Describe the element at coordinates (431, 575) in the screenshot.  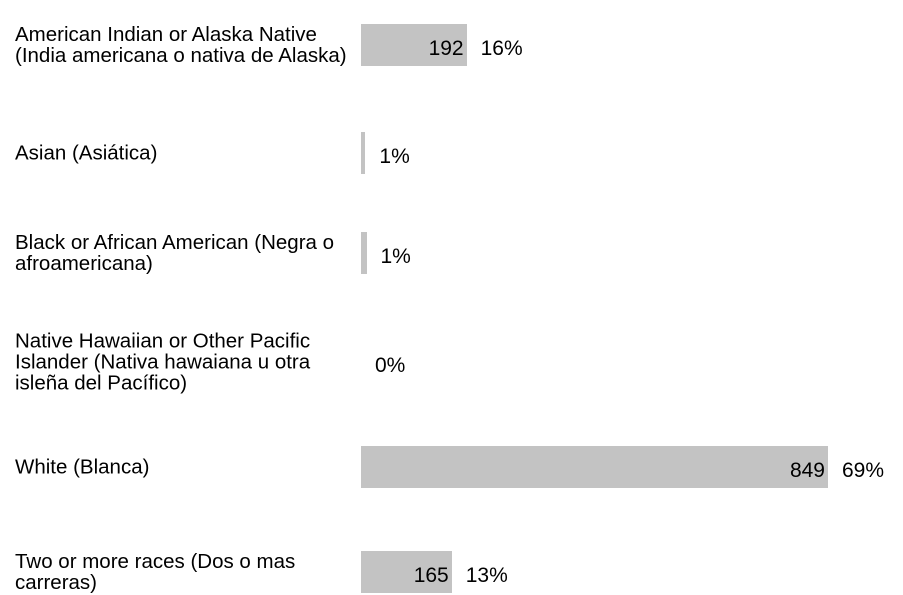
I see `count-label: 165` at that location.